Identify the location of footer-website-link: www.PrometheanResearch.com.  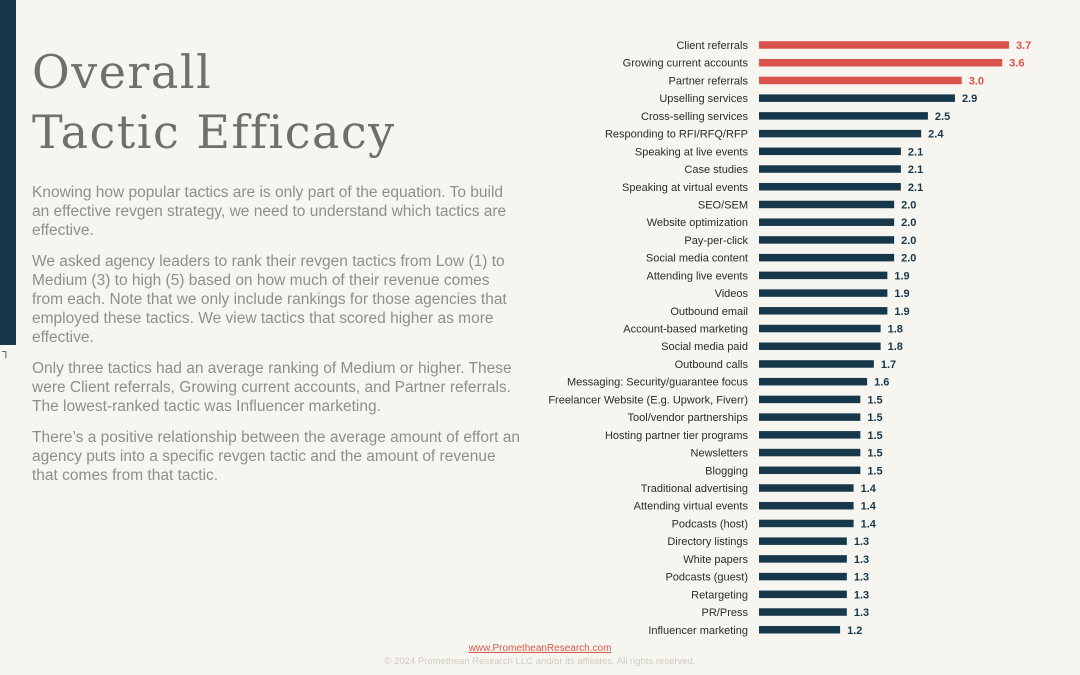
(540, 648).